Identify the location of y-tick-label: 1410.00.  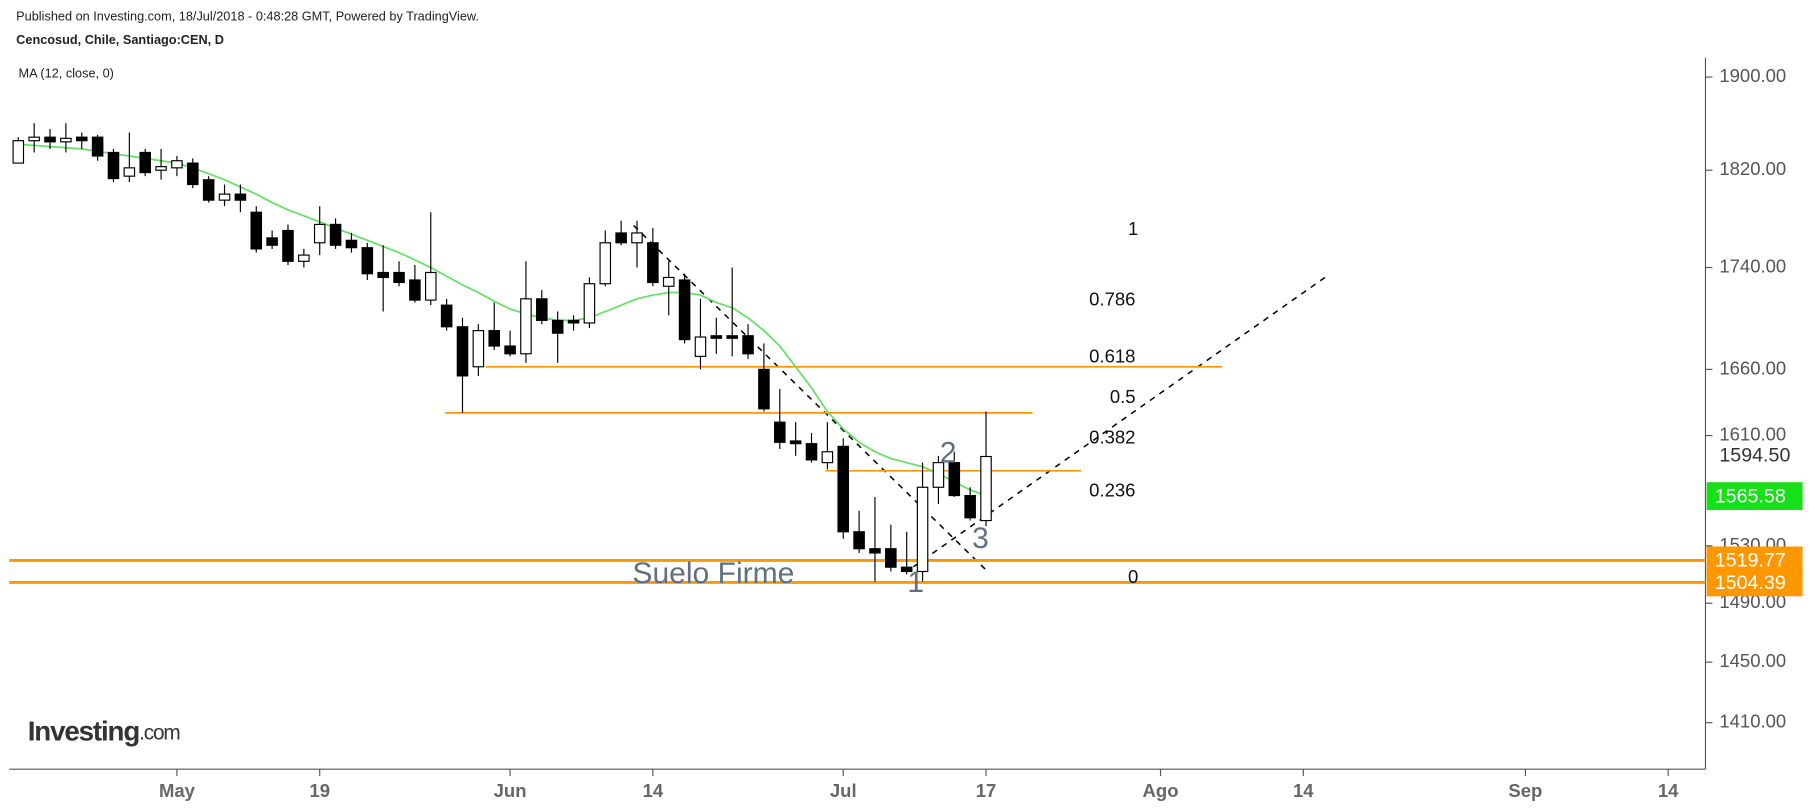
(1752, 721).